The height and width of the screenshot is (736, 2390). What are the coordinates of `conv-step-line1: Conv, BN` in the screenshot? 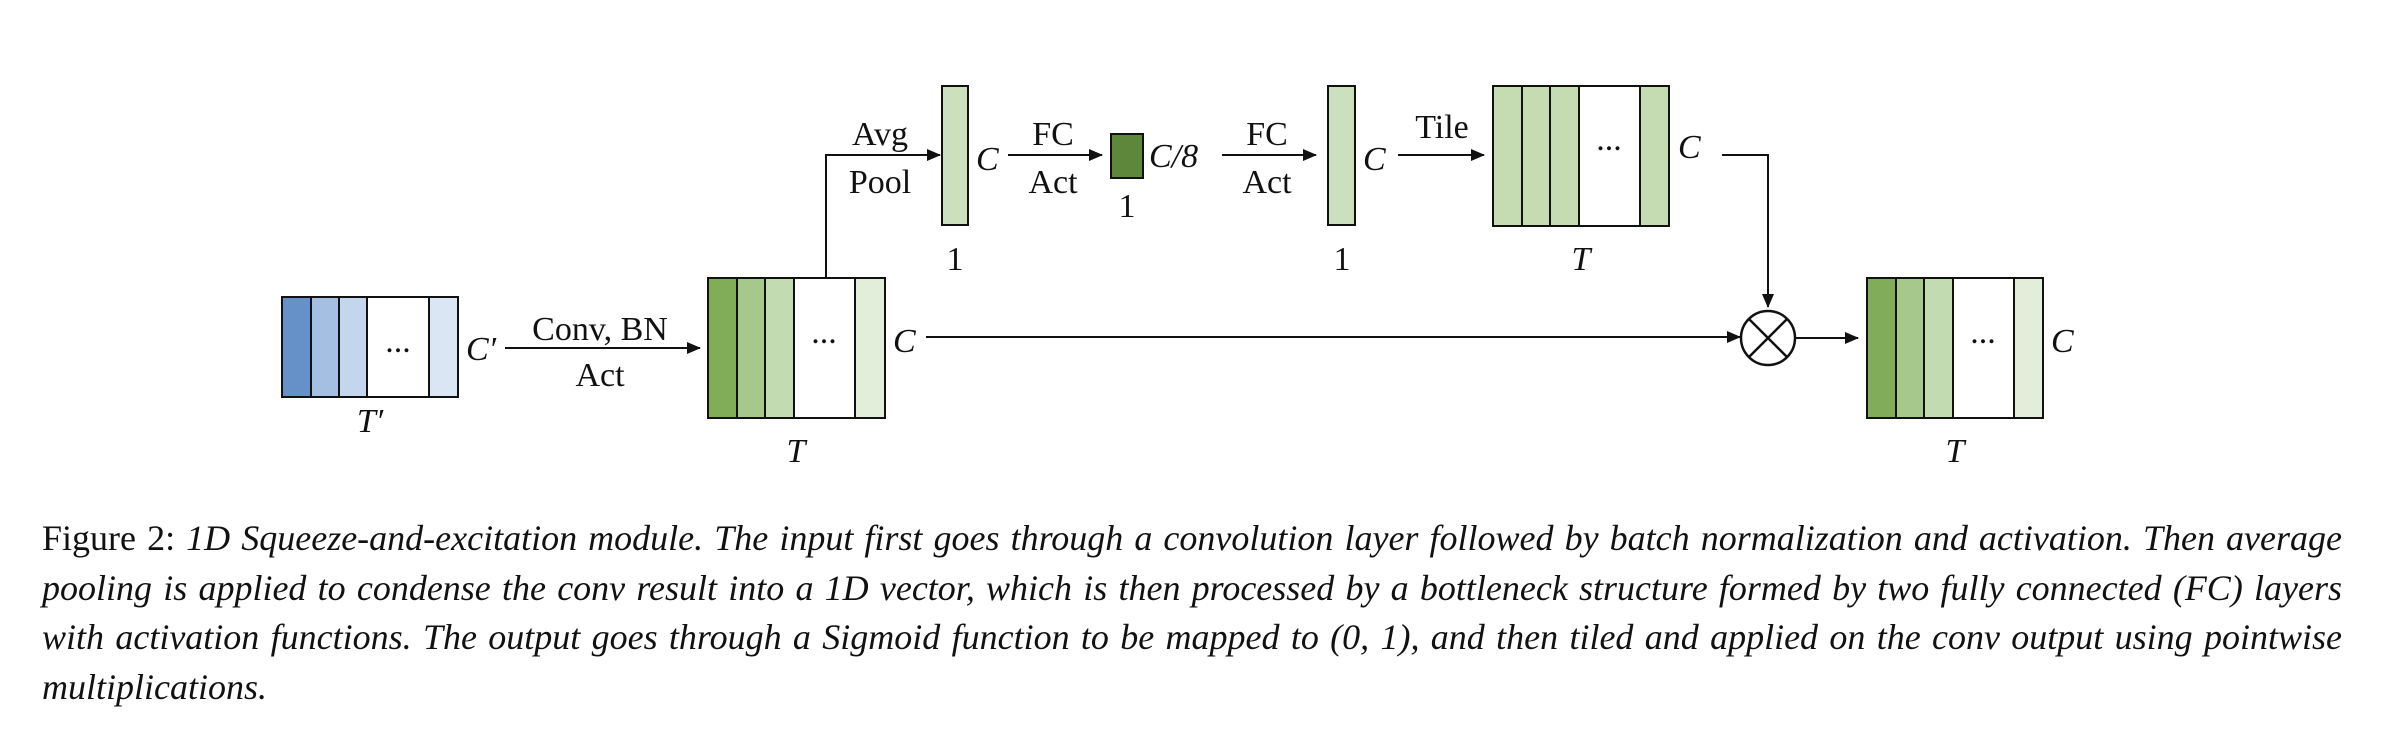 It's located at (600, 329).